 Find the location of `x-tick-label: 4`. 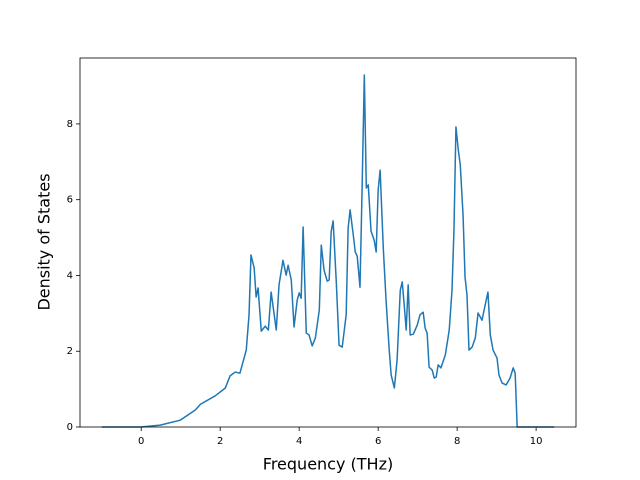

x-tick-label: 4 is located at coordinates (299, 441).